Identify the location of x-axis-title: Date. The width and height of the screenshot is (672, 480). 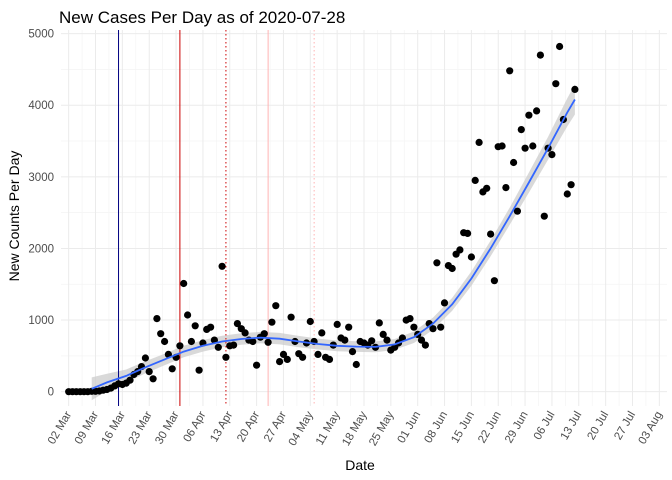
(360, 465).